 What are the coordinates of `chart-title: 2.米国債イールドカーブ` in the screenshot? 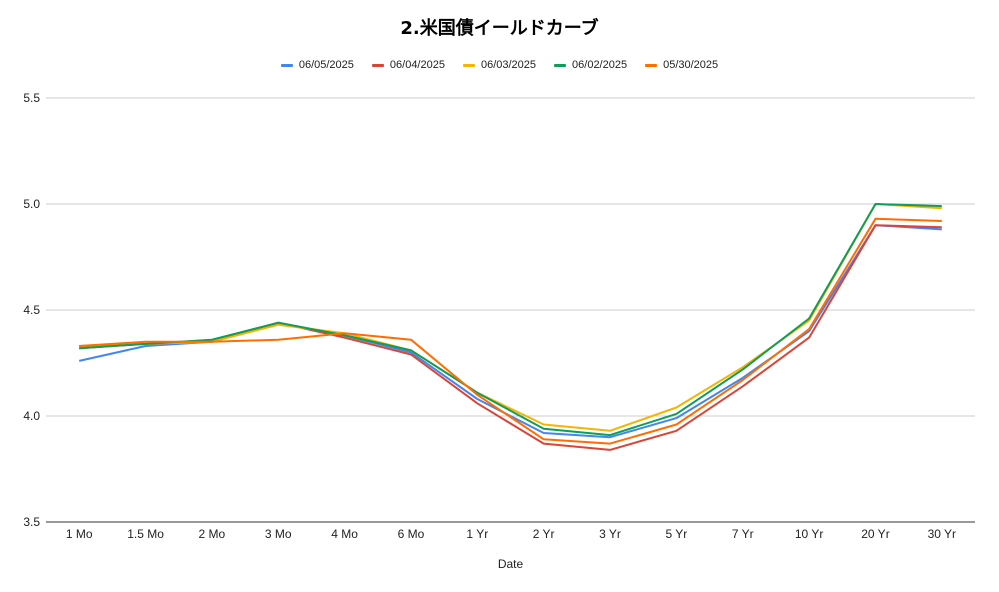 It's located at (499, 28).